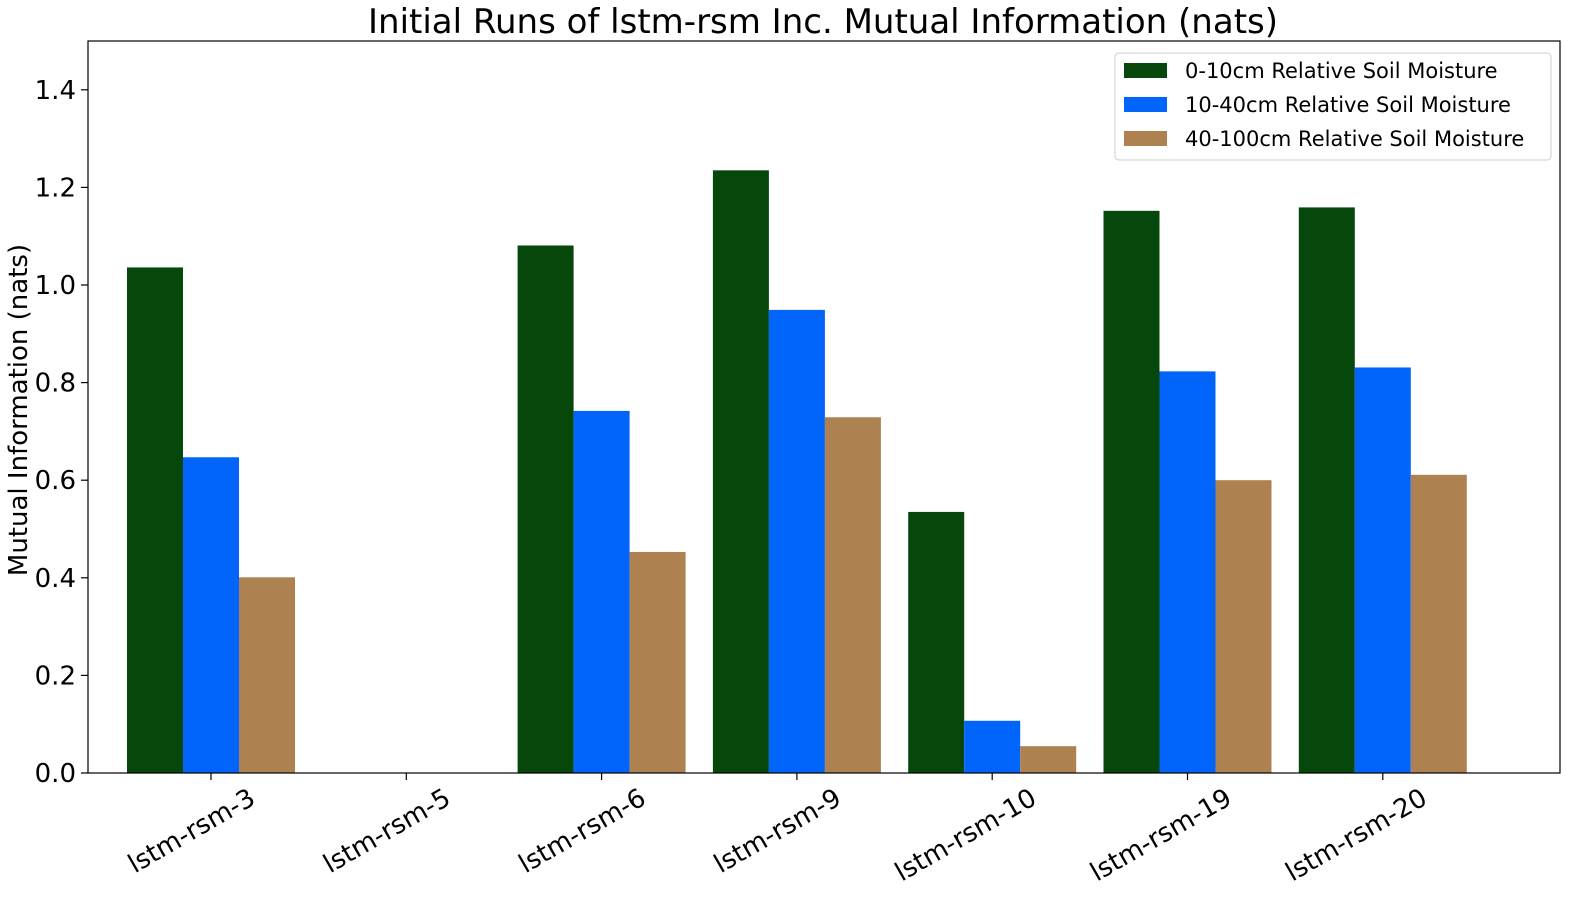  What do you see at coordinates (55, 286) in the screenshot?
I see `y-tick-label: 1.0` at bounding box center [55, 286].